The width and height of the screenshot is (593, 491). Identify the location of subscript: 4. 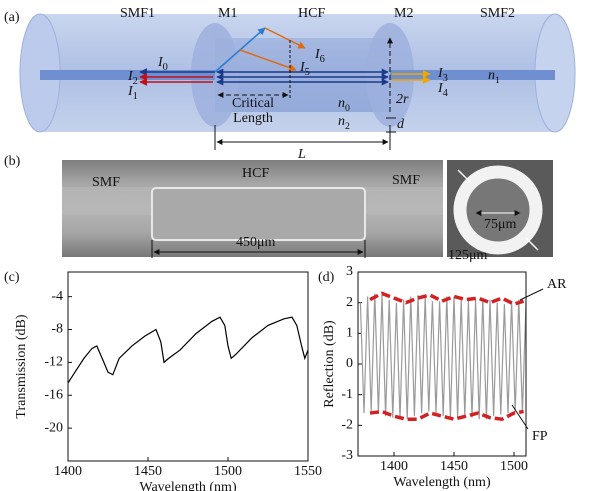
(446, 93).